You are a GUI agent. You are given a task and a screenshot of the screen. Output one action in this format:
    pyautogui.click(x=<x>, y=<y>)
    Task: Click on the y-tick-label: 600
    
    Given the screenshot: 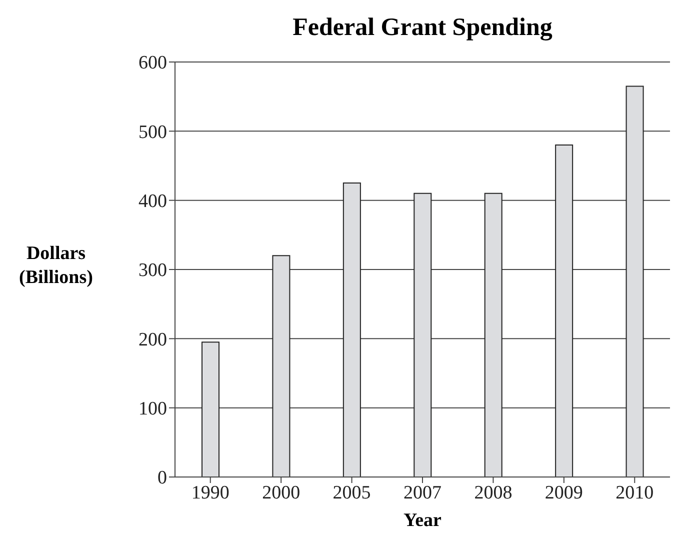 What is the action you would take?
    pyautogui.click(x=152, y=63)
    